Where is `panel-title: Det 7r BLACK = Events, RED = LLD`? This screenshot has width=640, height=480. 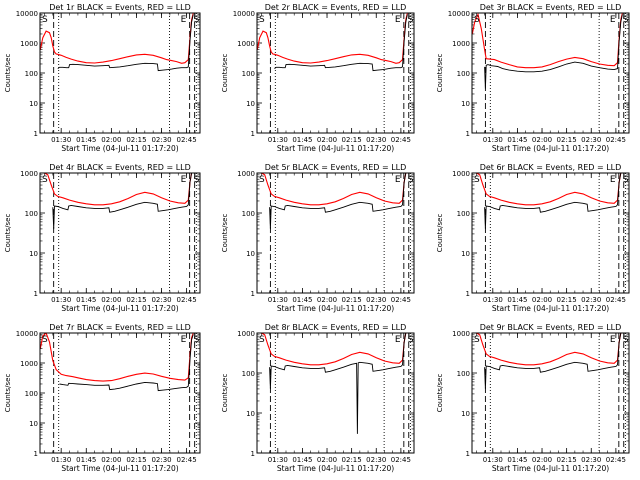
panel-title: Det 7r BLACK = Events, RED = LLD is located at coordinates (120, 327).